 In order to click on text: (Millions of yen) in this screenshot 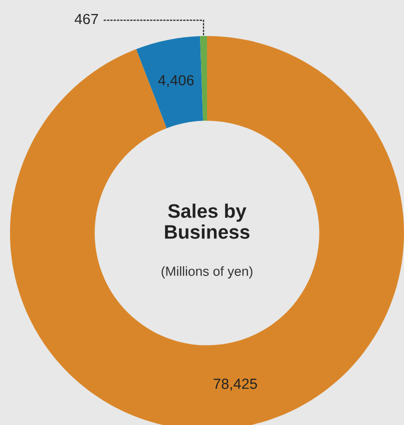, I will do `click(207, 272)`.